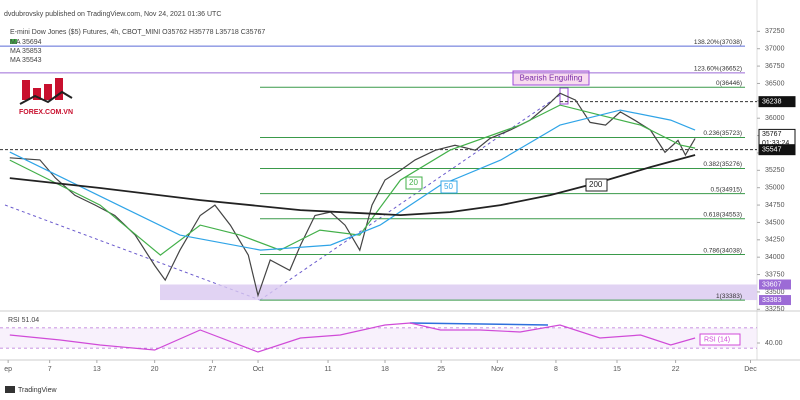 The width and height of the screenshot is (800, 400). What do you see at coordinates (556, 369) in the screenshot?
I see `x-tick-label: 8` at bounding box center [556, 369].